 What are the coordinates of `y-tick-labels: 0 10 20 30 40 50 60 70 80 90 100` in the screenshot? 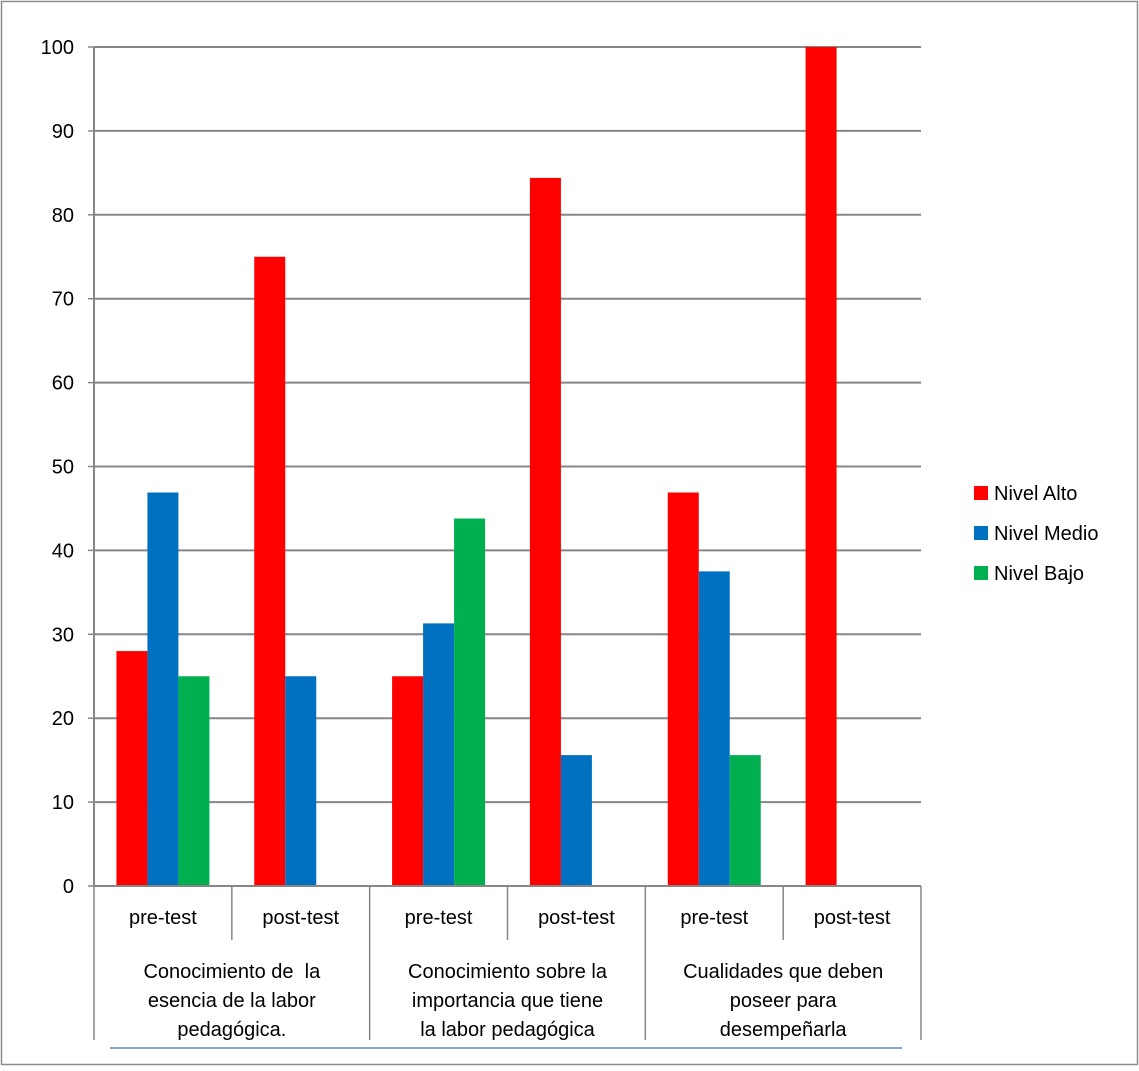 It's located at (57, 467).